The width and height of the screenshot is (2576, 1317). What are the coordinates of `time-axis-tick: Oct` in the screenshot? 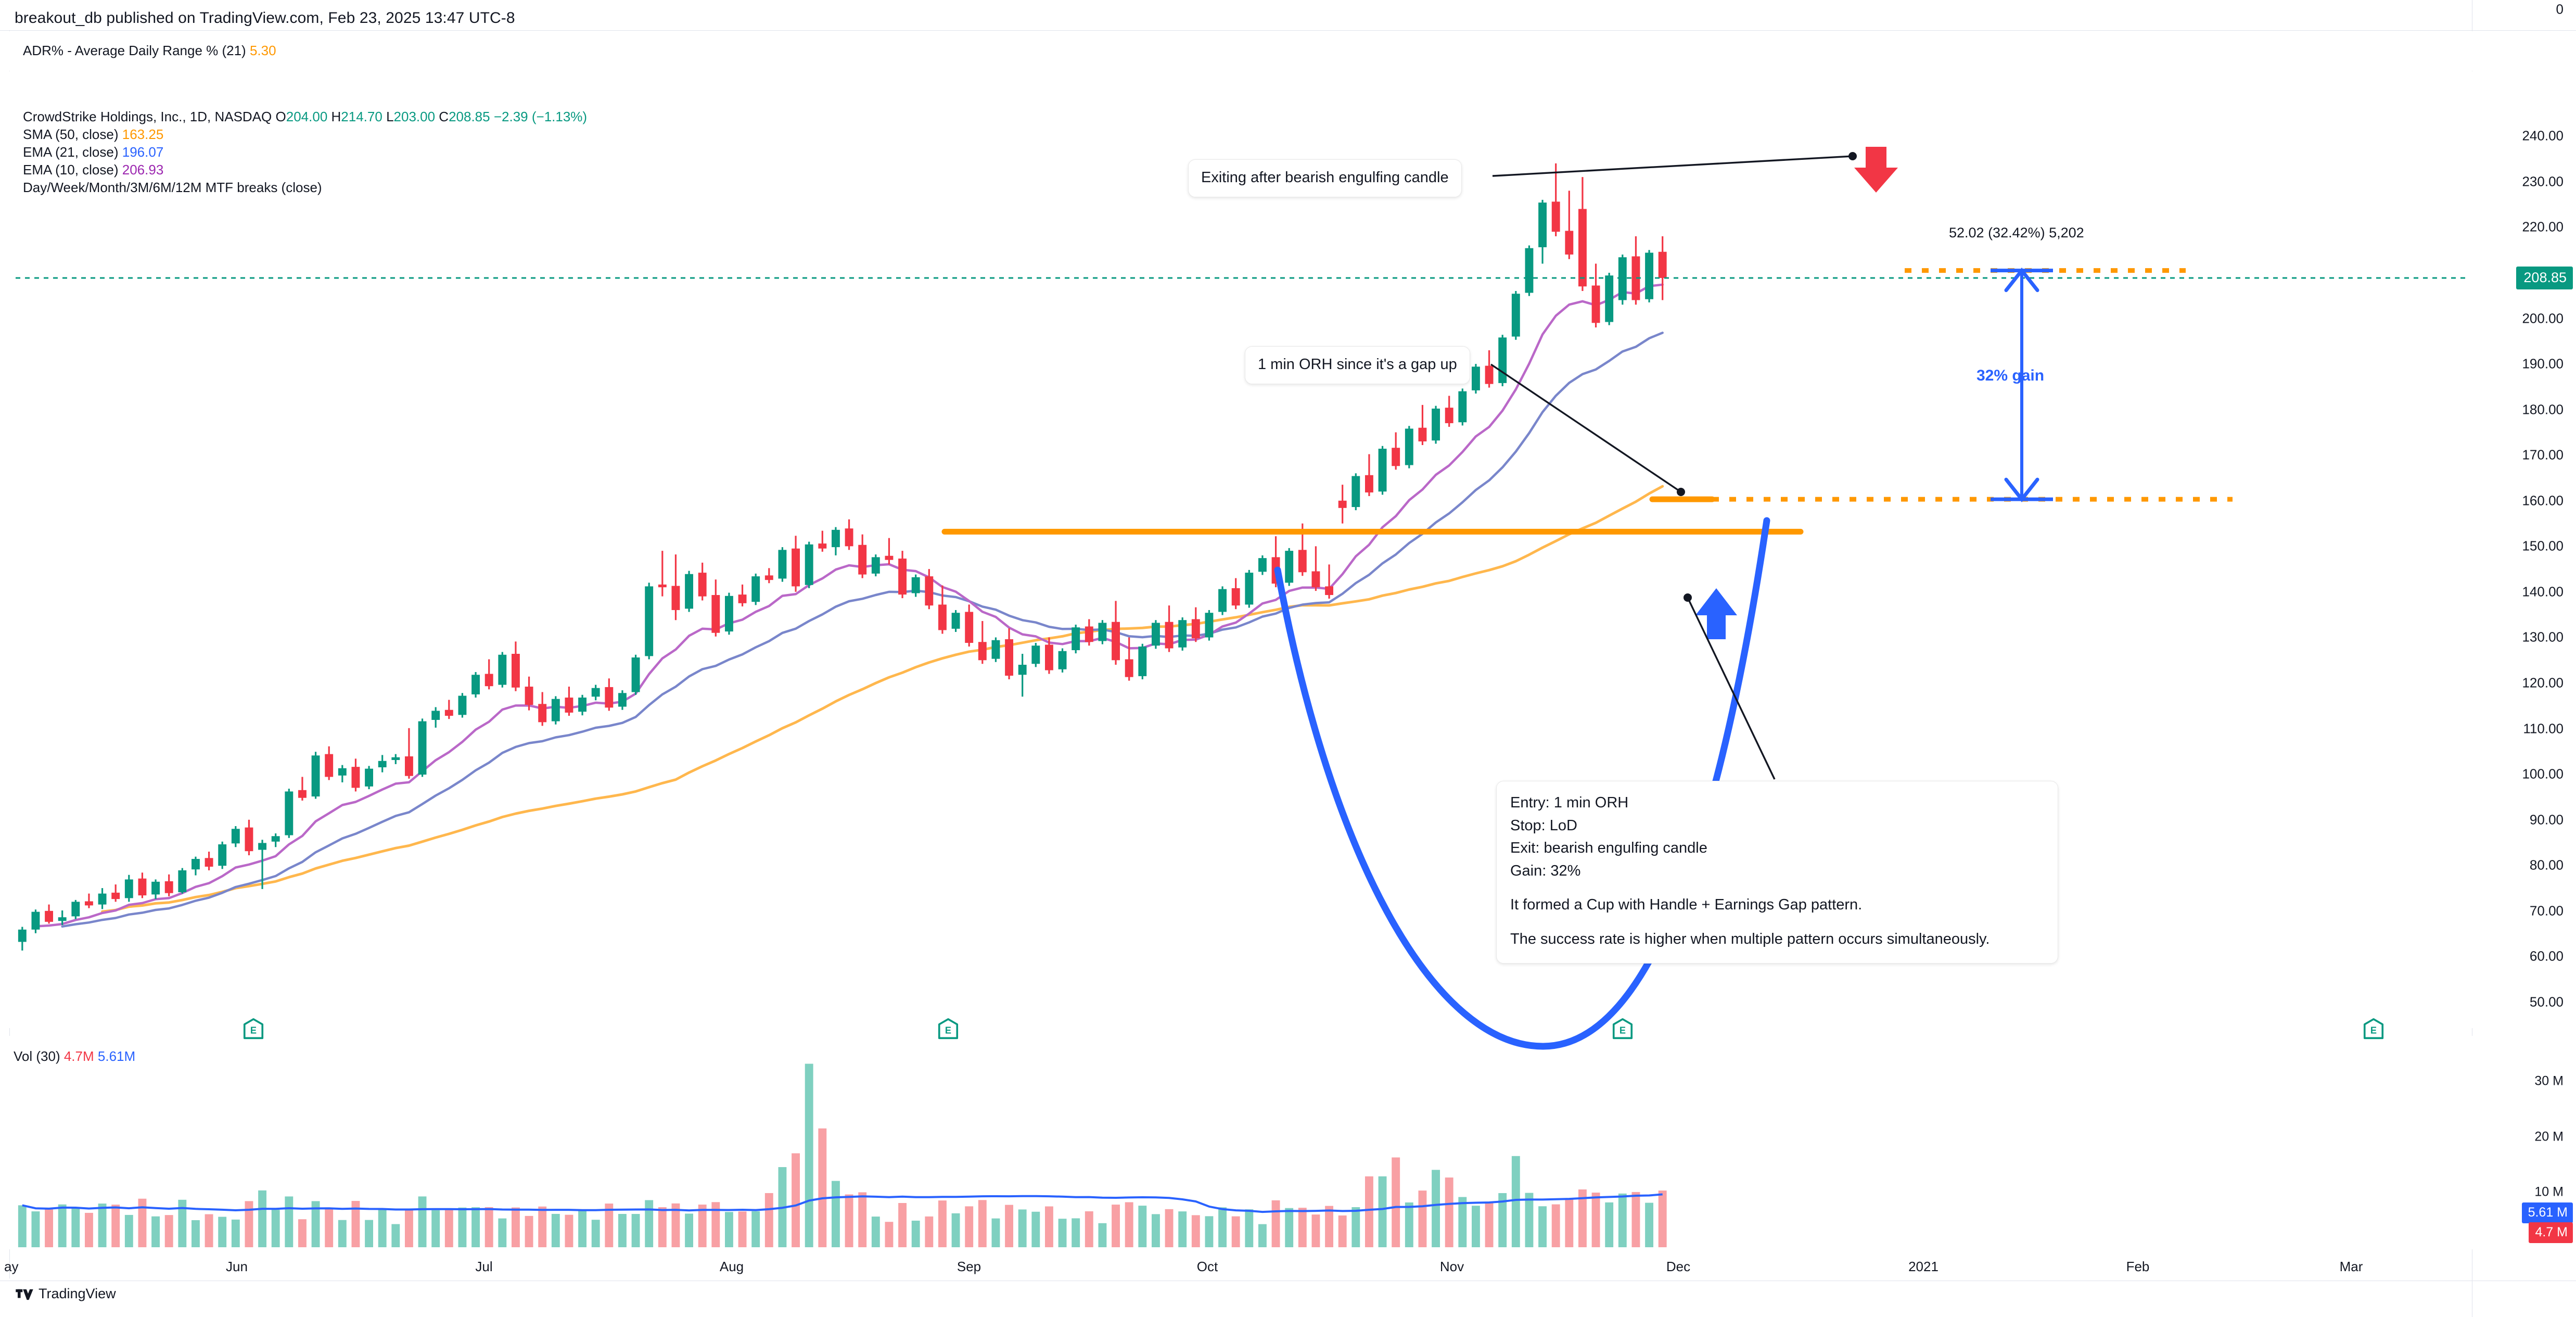 It's located at (1207, 1266).